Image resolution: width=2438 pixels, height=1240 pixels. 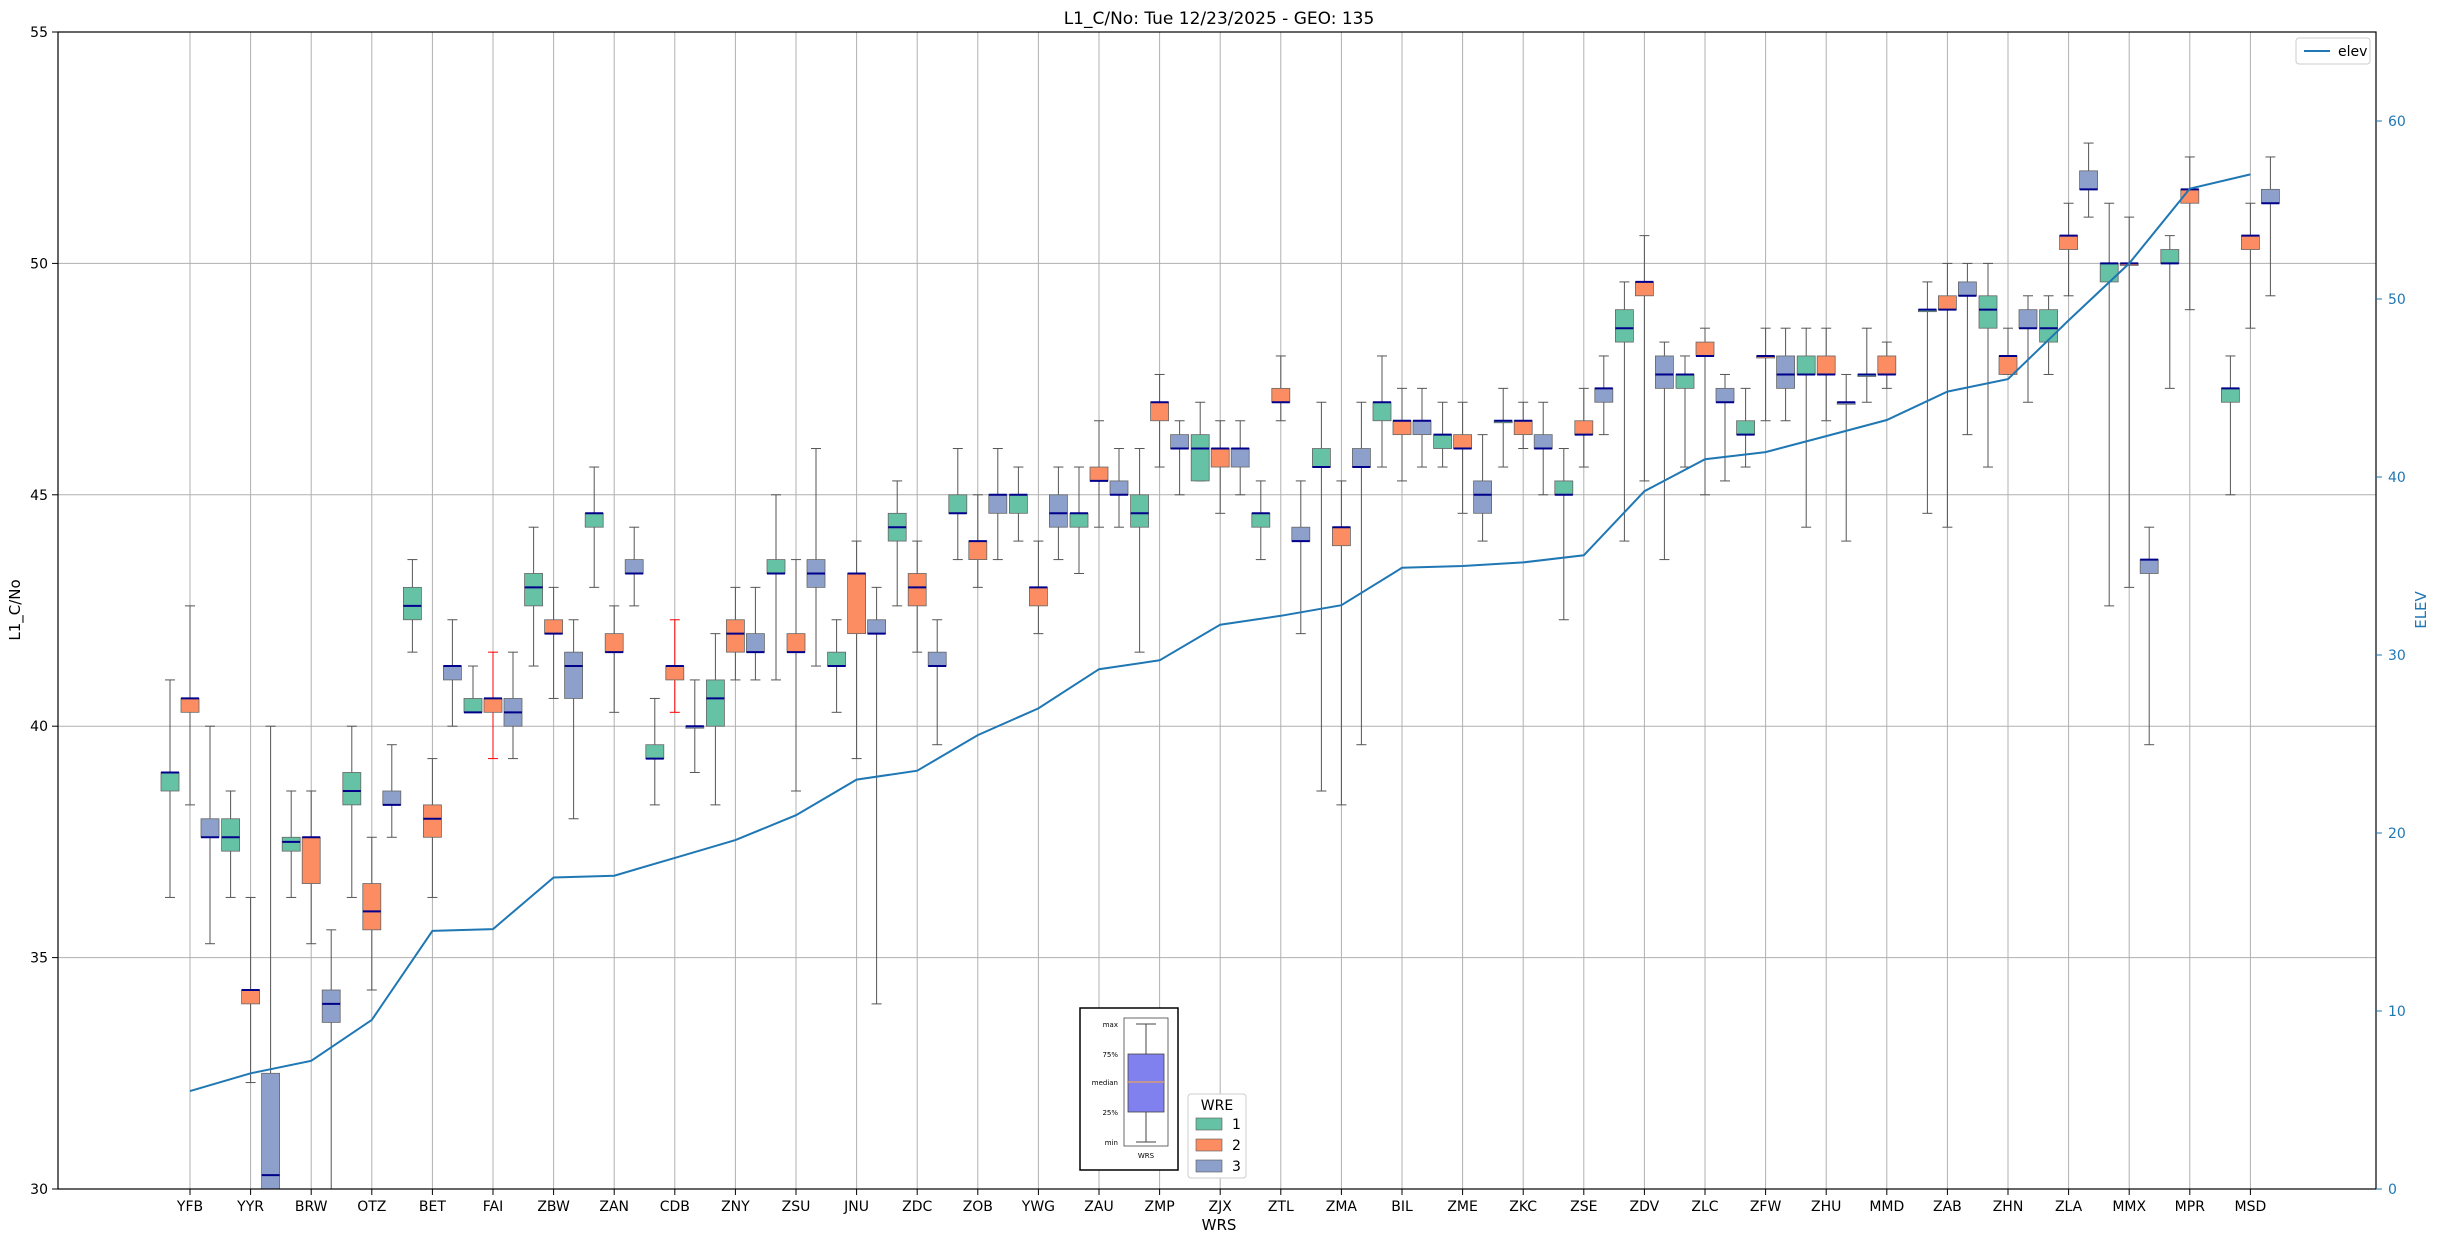 I want to click on box-ZHU-wre1, so click(x=1806, y=427).